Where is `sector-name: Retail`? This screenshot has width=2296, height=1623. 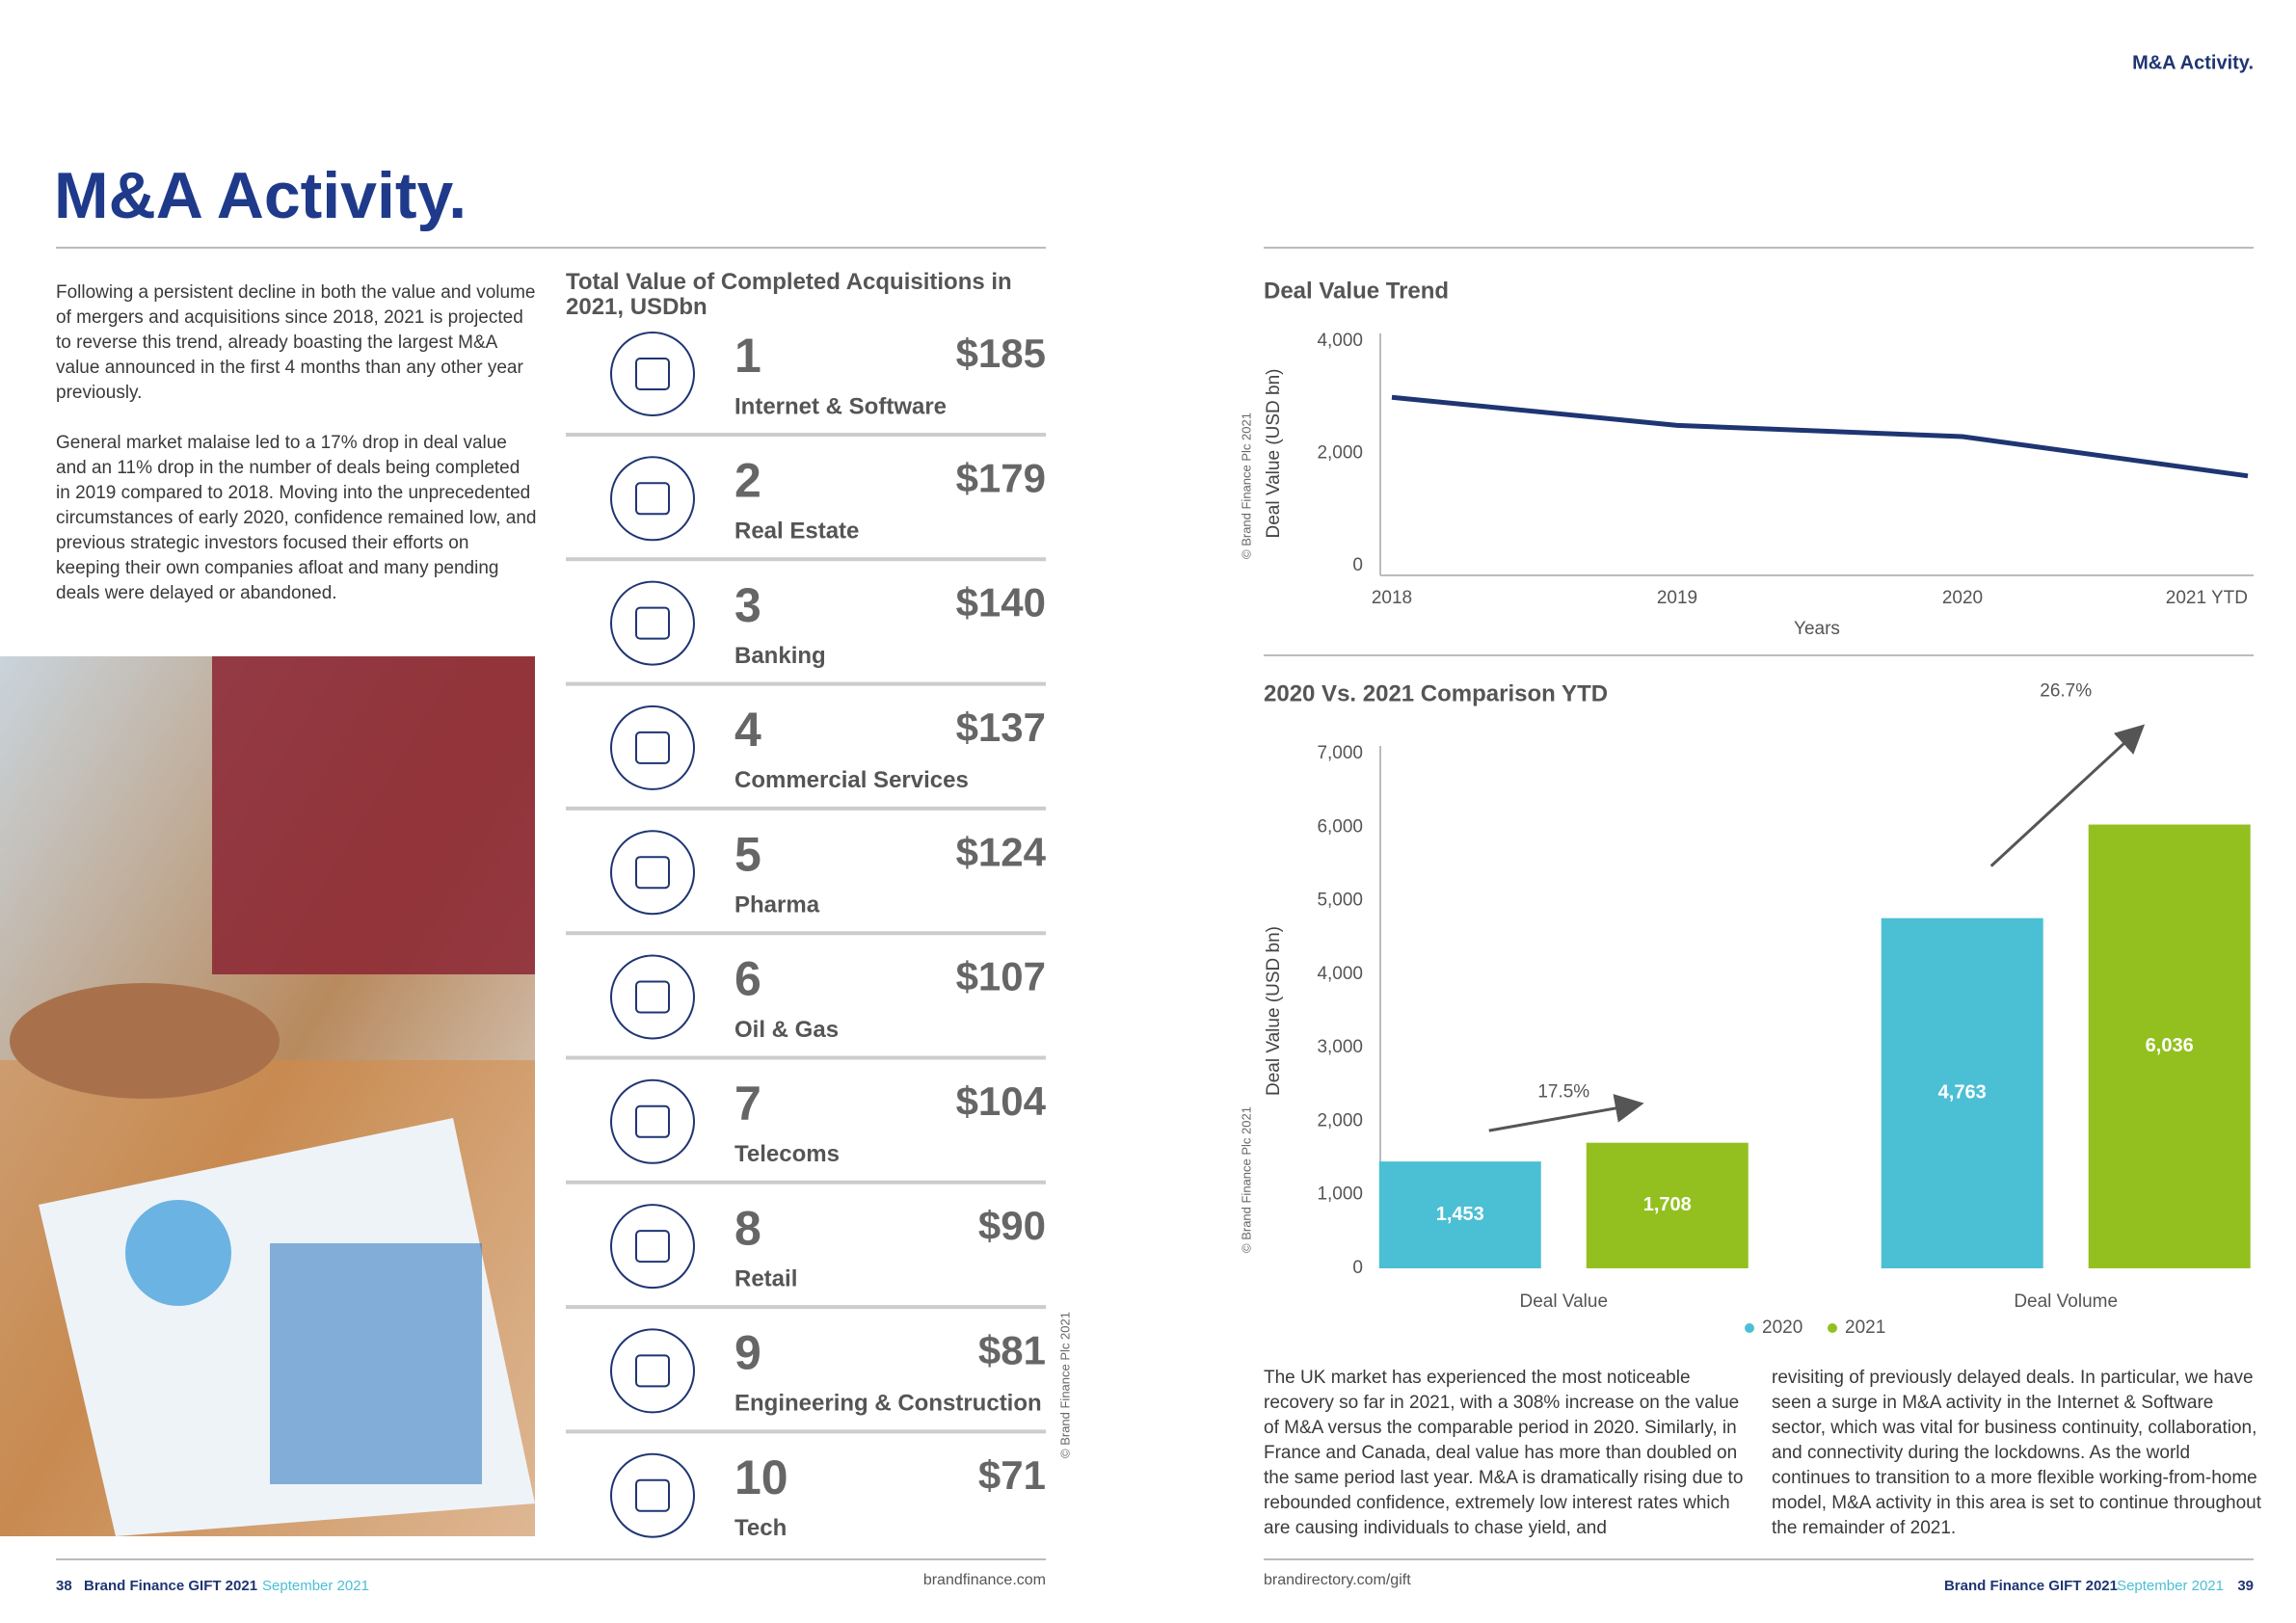
sector-name: Retail is located at coordinates (765, 1278).